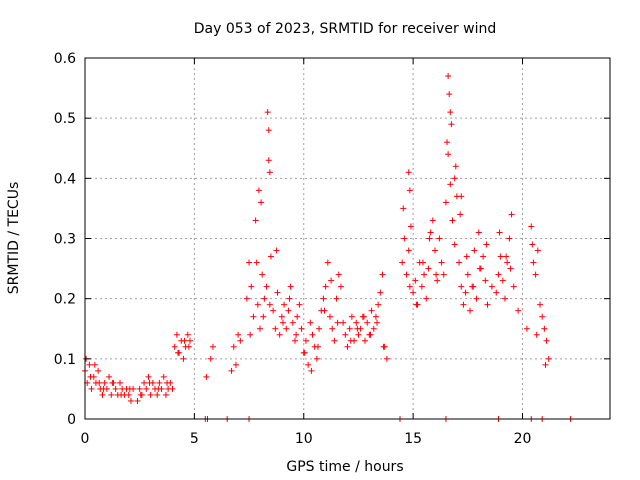 This screenshot has width=640, height=480. Describe the element at coordinates (65, 59) in the screenshot. I see `y-tick-label: 0.6` at that location.